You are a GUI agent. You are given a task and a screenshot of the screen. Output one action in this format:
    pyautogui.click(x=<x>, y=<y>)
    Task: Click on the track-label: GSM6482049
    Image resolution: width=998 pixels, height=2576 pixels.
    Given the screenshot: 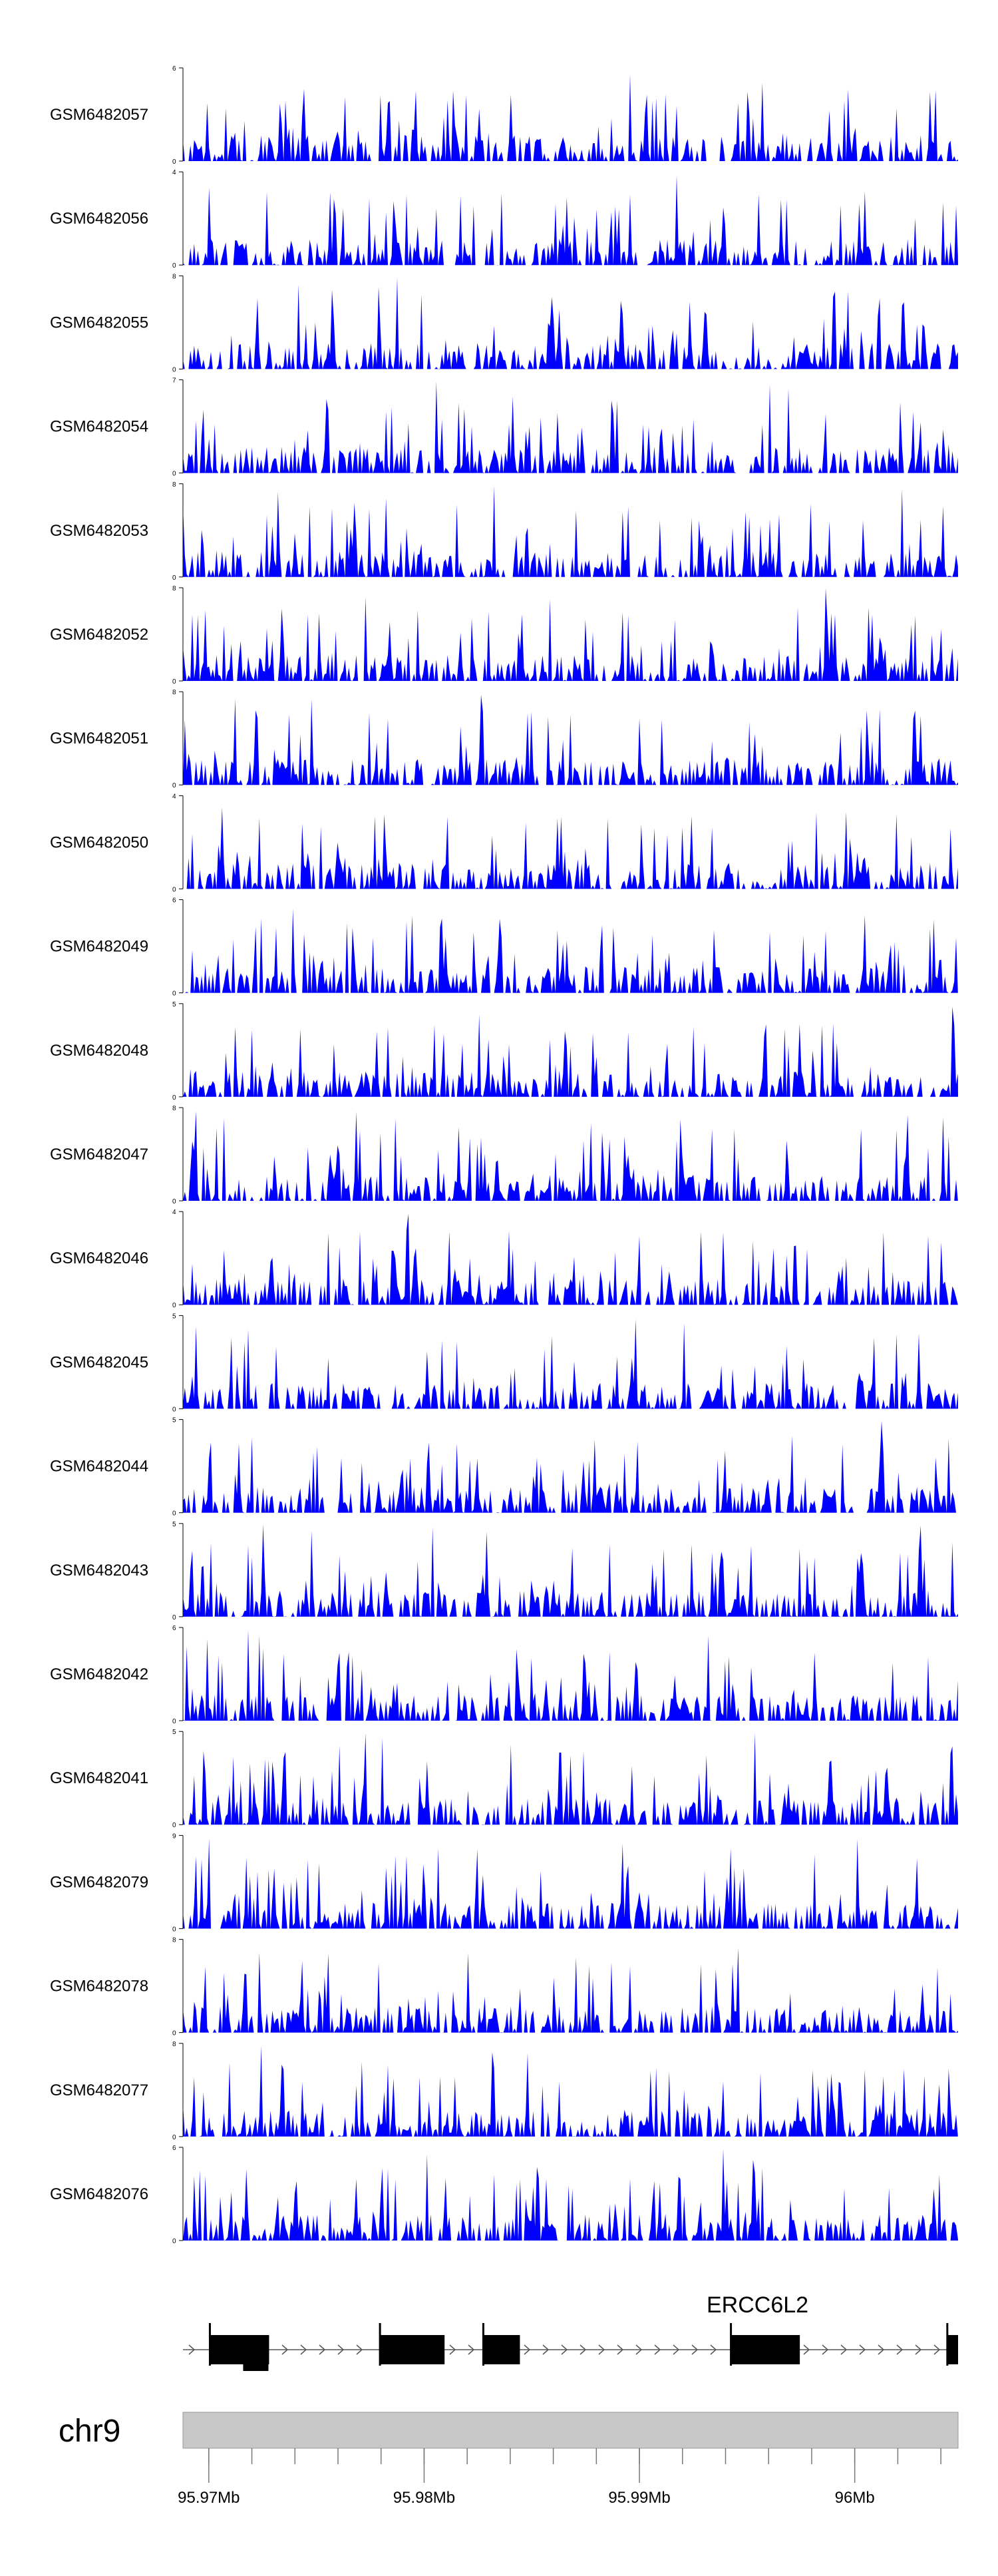 What is the action you would take?
    pyautogui.click(x=99, y=947)
    